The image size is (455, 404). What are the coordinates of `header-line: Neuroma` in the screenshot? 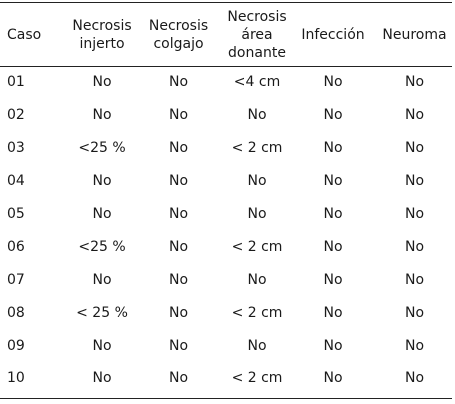 It's located at (414, 34).